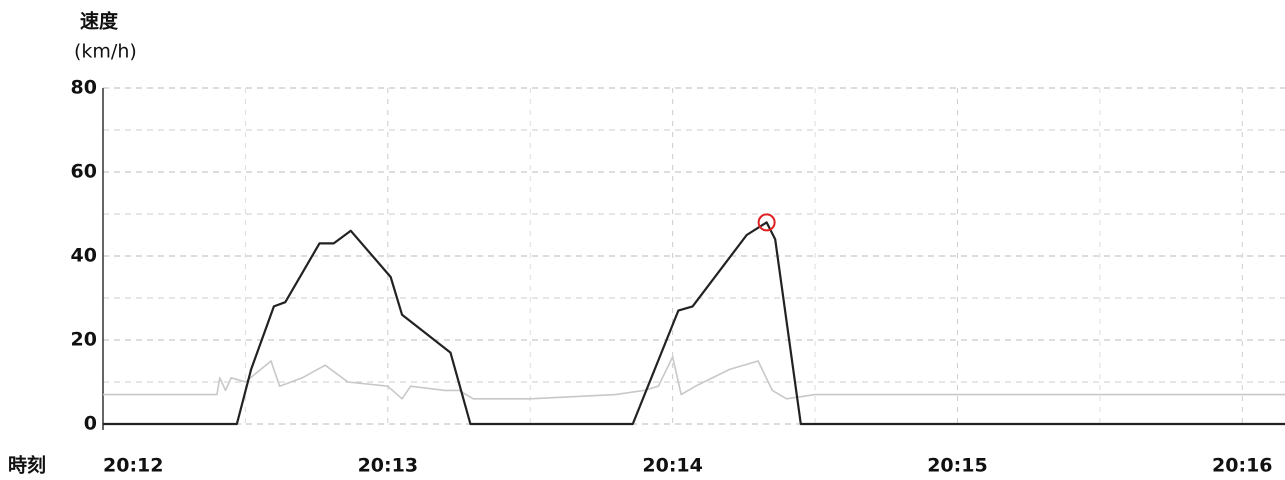 The height and width of the screenshot is (480, 1285). I want to click on x-axis-label: 時刻, so click(27, 465).